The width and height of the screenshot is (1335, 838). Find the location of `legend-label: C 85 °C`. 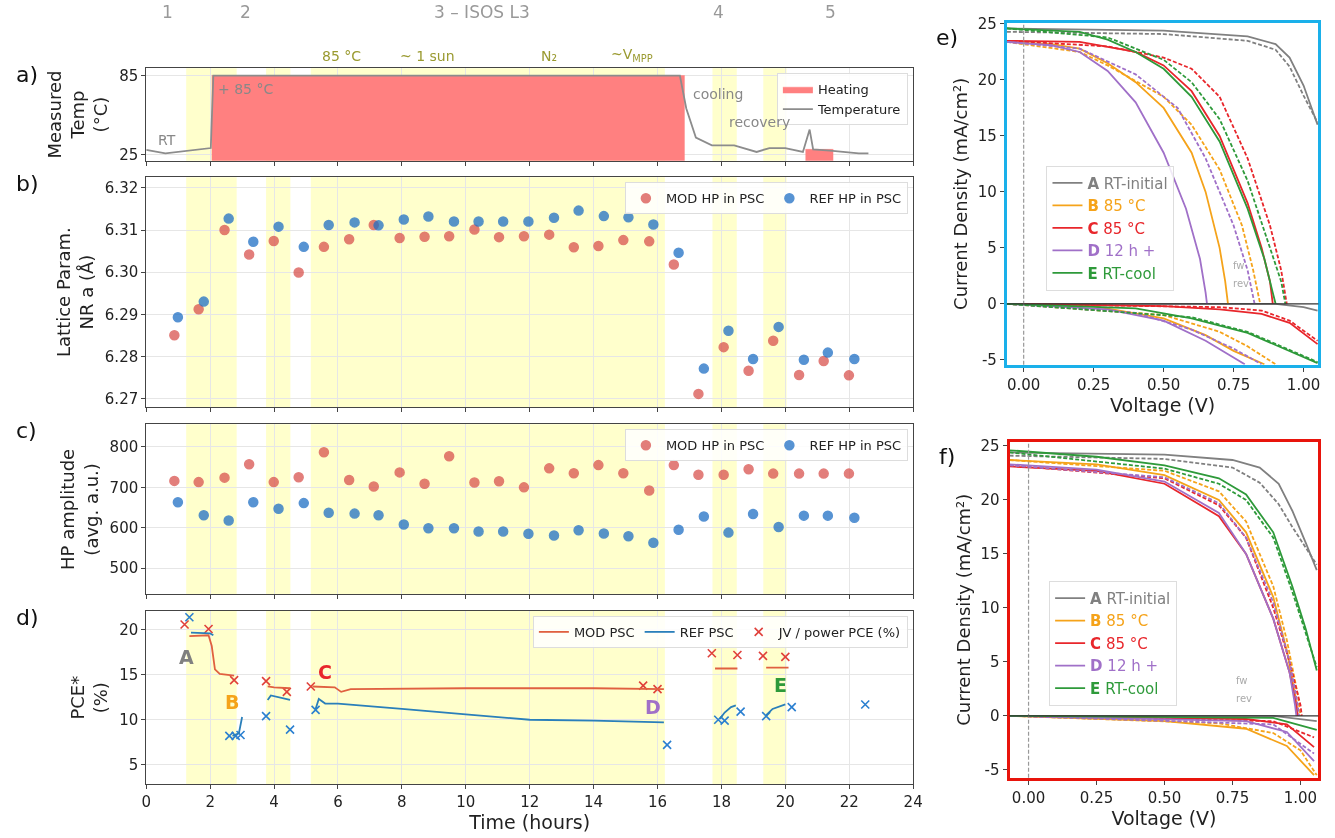

legend-label: C 85 °C is located at coordinates (1116, 228).